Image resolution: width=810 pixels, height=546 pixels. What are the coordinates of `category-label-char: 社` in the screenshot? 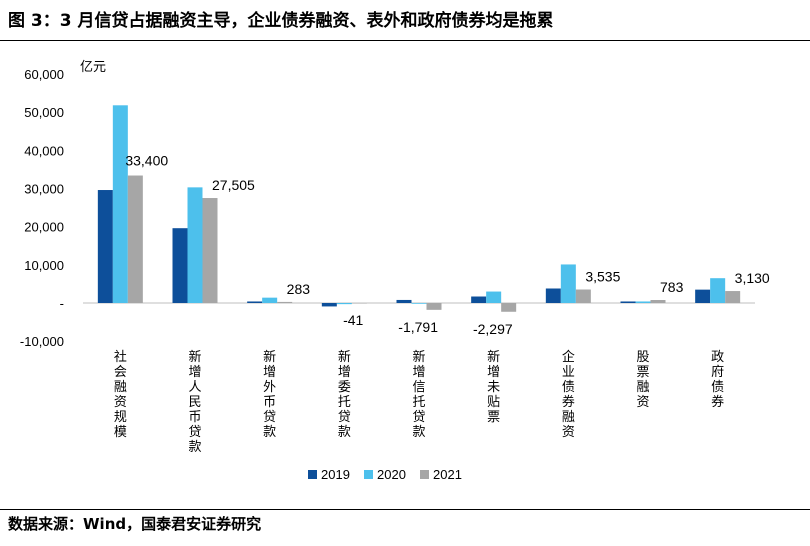 It's located at (120, 356).